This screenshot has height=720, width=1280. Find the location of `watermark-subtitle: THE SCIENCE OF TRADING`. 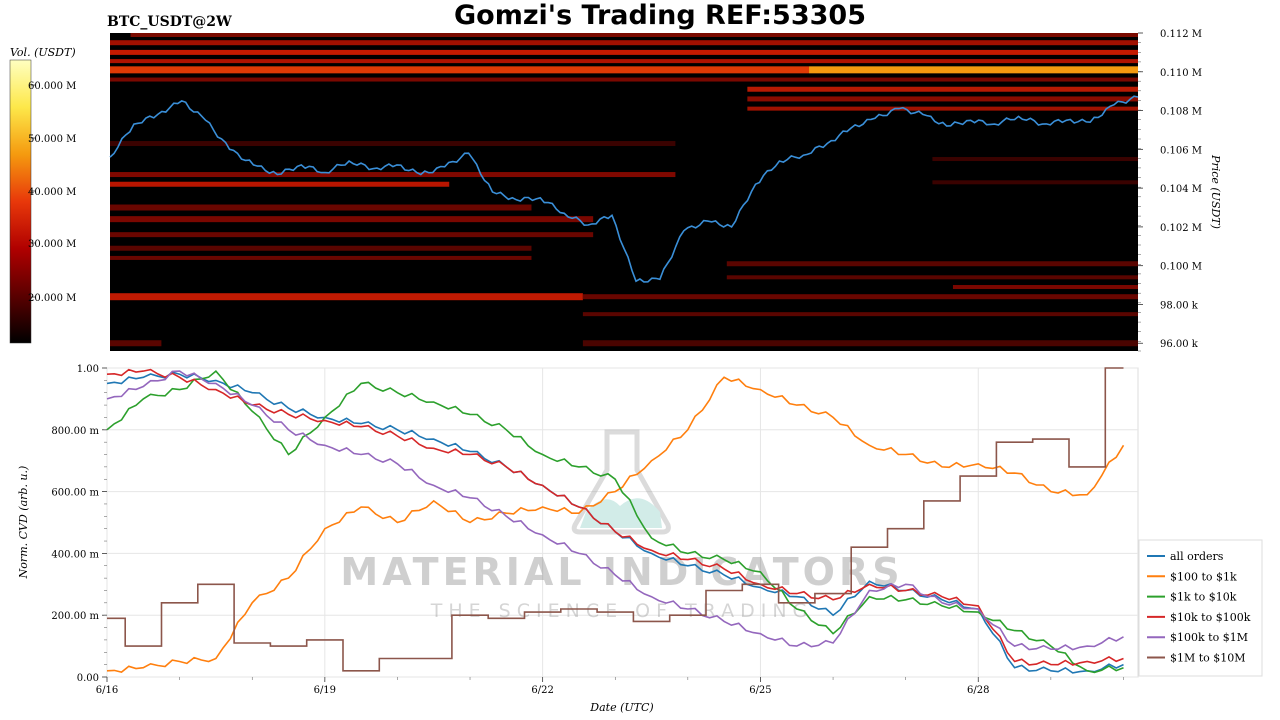

watermark-subtitle: THE SCIENCE OF TRADING is located at coordinates (622, 611).